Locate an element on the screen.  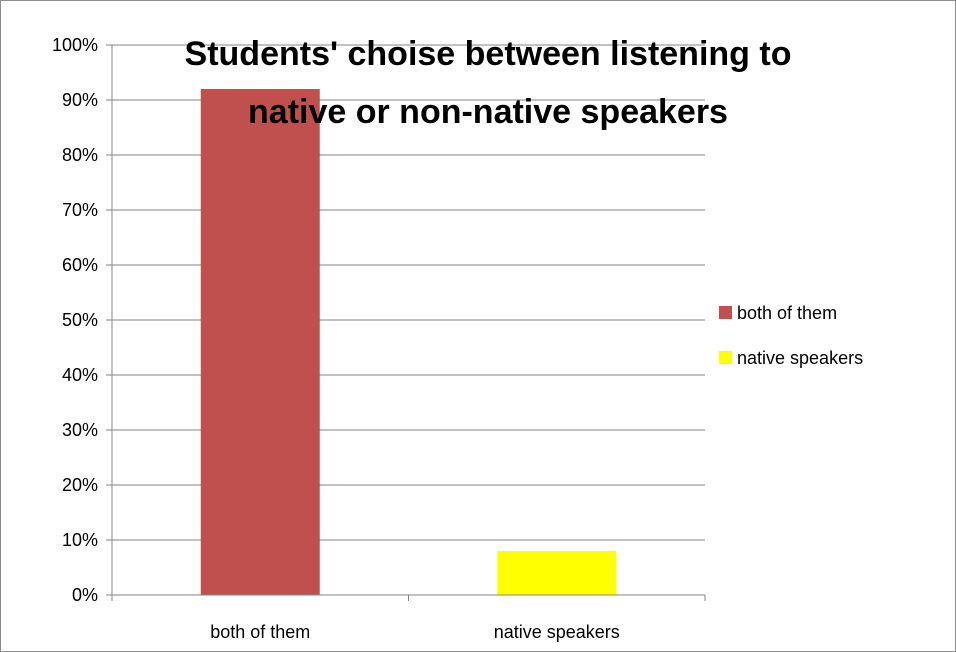
legend: both of them native speakers is located at coordinates (791, 335).